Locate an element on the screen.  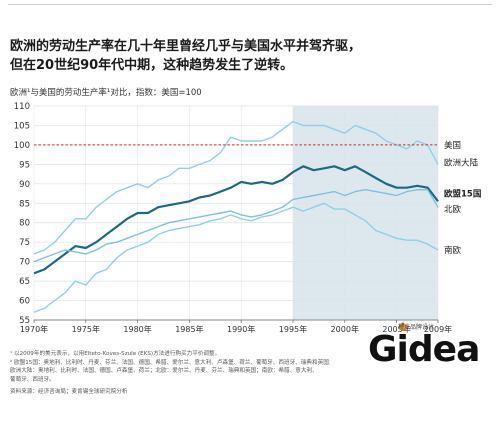
y-tick-label: 75 is located at coordinates (24, 243).